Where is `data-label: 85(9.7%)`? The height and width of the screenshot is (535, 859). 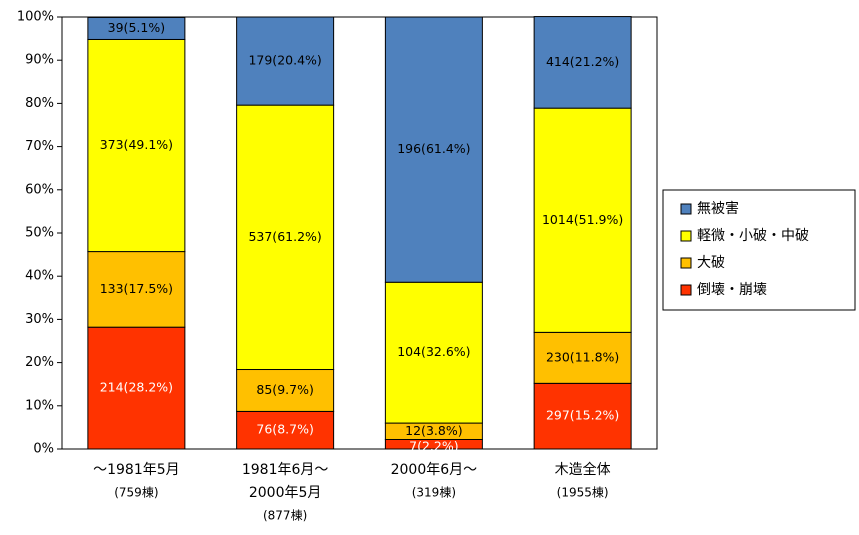 data-label: 85(9.7%) is located at coordinates (284, 389).